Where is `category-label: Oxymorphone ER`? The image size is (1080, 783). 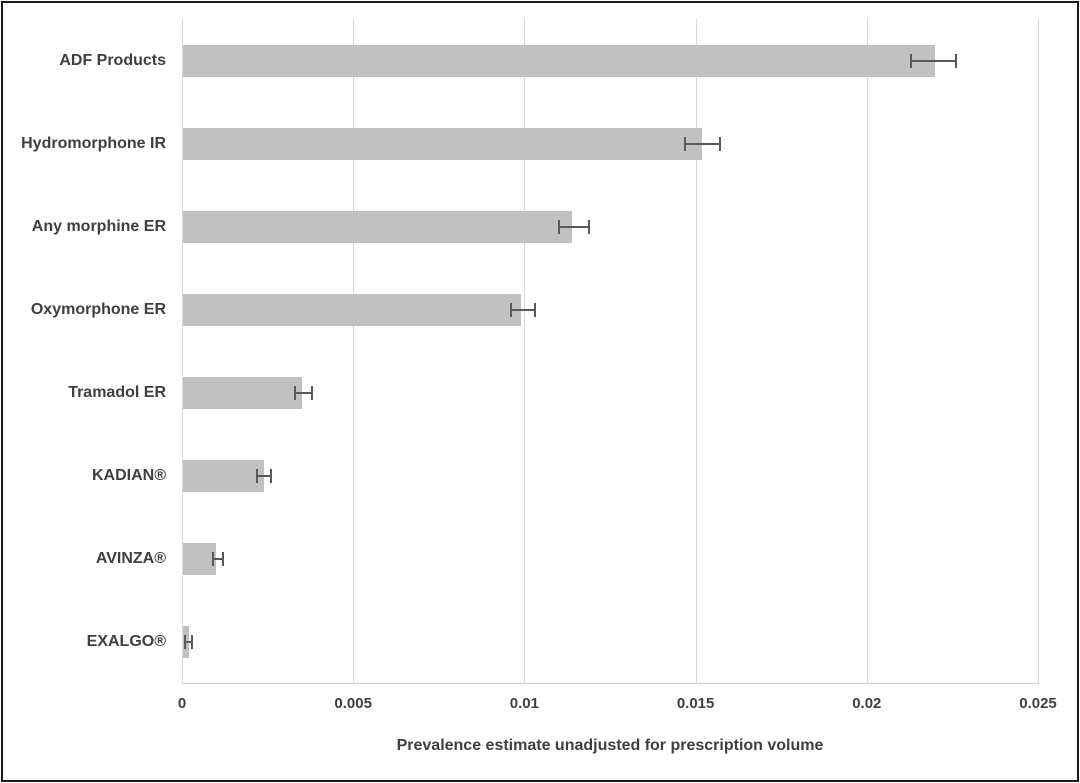 category-label: Oxymorphone ER is located at coordinates (98, 309).